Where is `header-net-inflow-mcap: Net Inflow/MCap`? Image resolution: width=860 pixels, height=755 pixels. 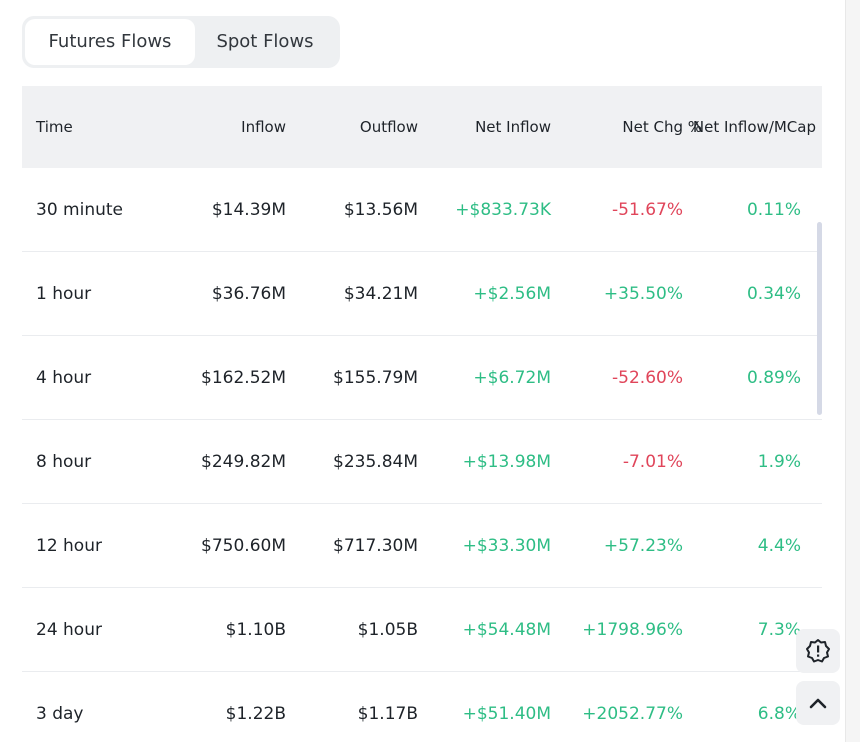 header-net-inflow-mcap: Net Inflow/MCap is located at coordinates (754, 127).